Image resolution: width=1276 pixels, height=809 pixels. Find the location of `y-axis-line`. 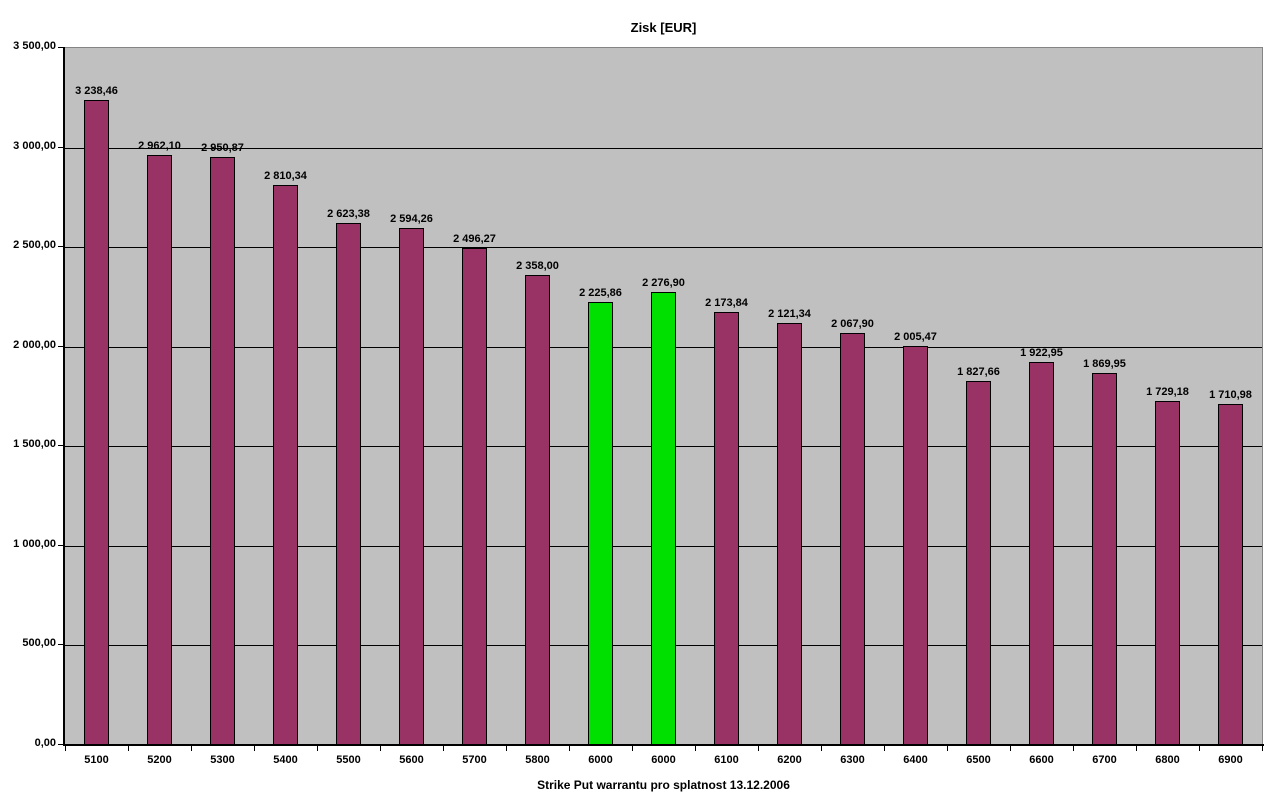

y-axis-line is located at coordinates (64, 396).